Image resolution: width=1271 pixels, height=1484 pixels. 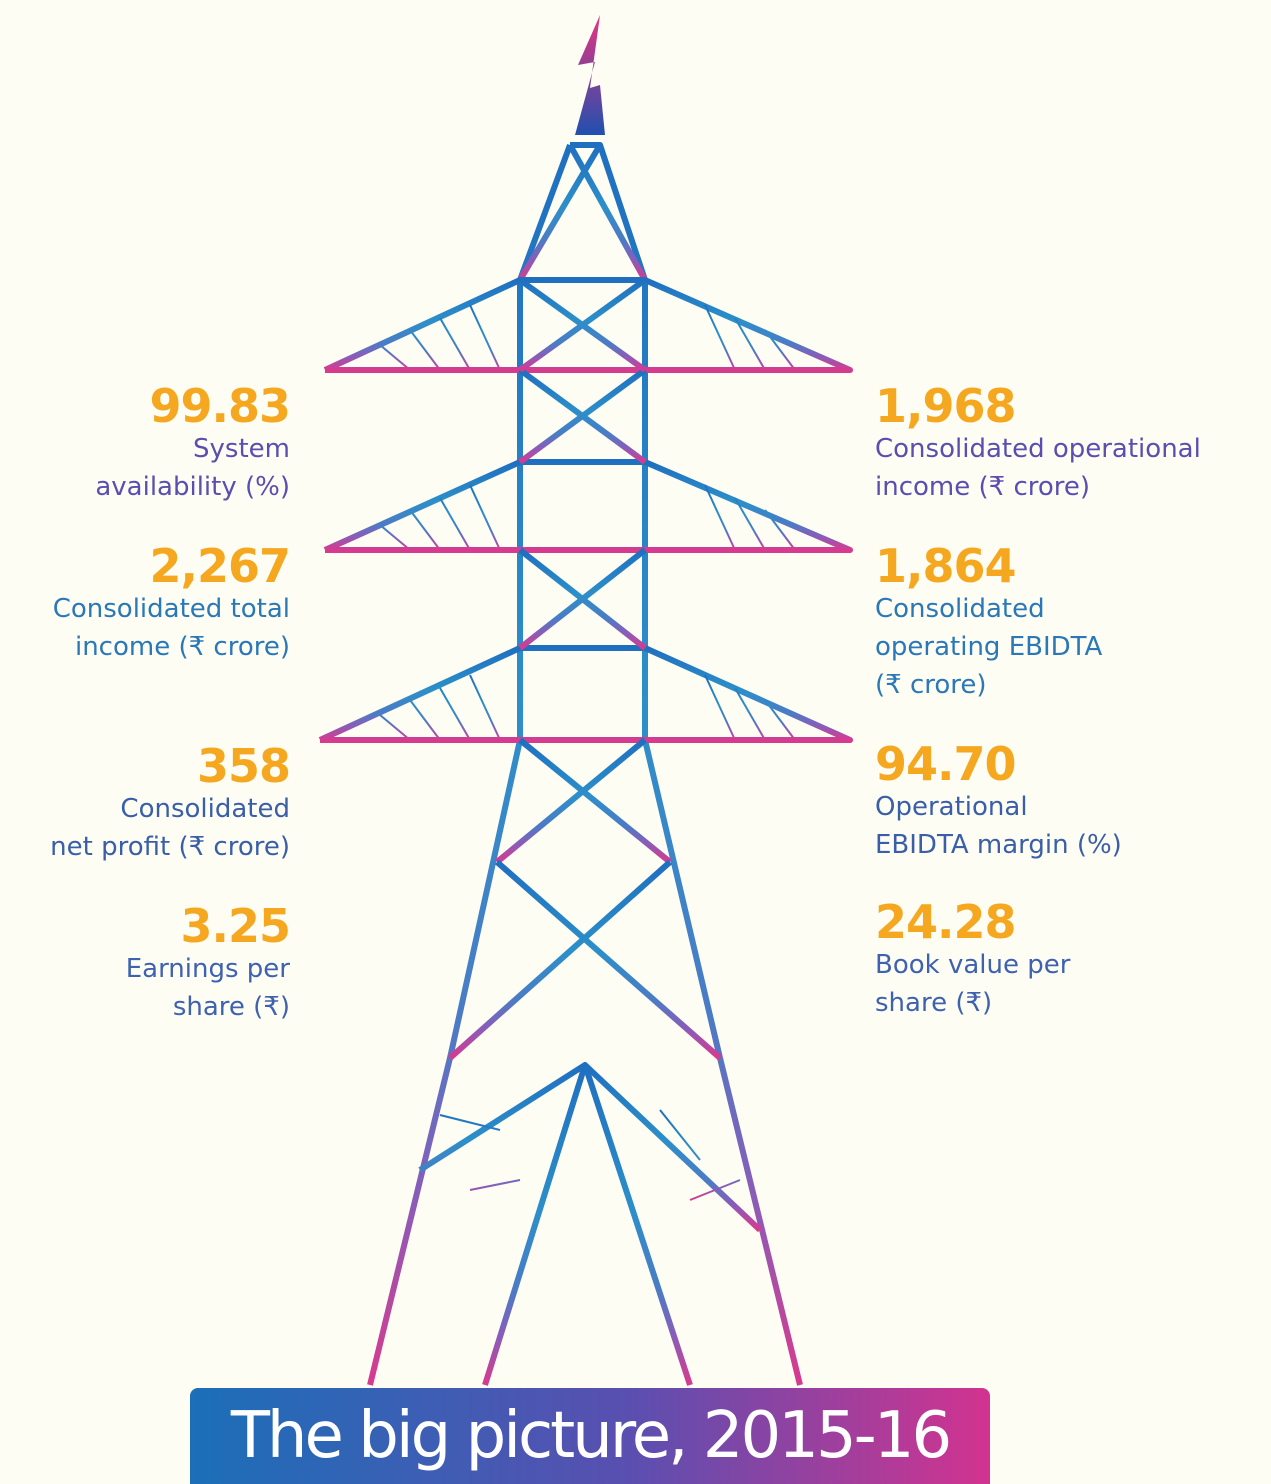 What do you see at coordinates (946, 764) in the screenshot?
I see `stat-value: 94.70` at bounding box center [946, 764].